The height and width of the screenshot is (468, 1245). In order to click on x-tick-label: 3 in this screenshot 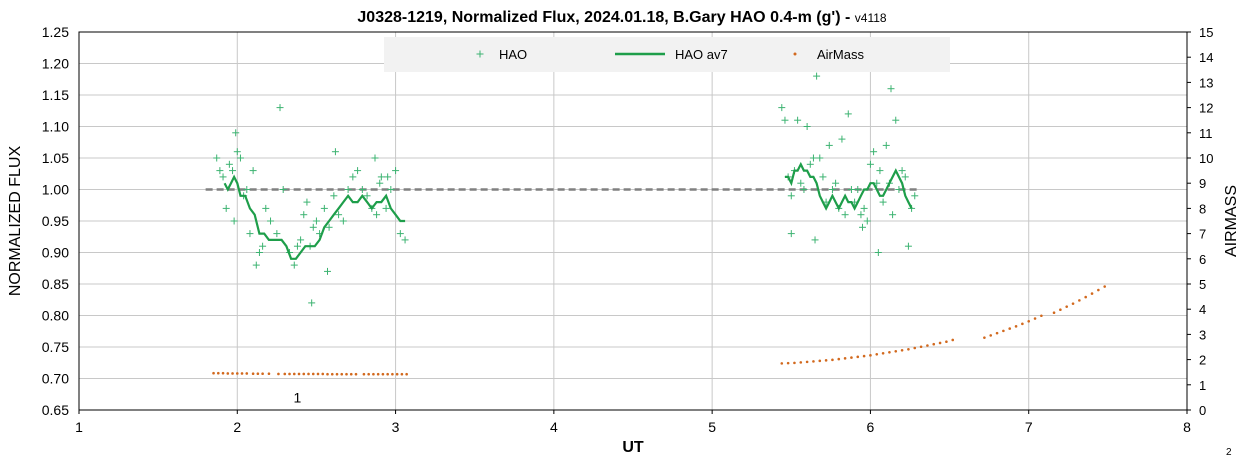, I will do `click(396, 427)`.